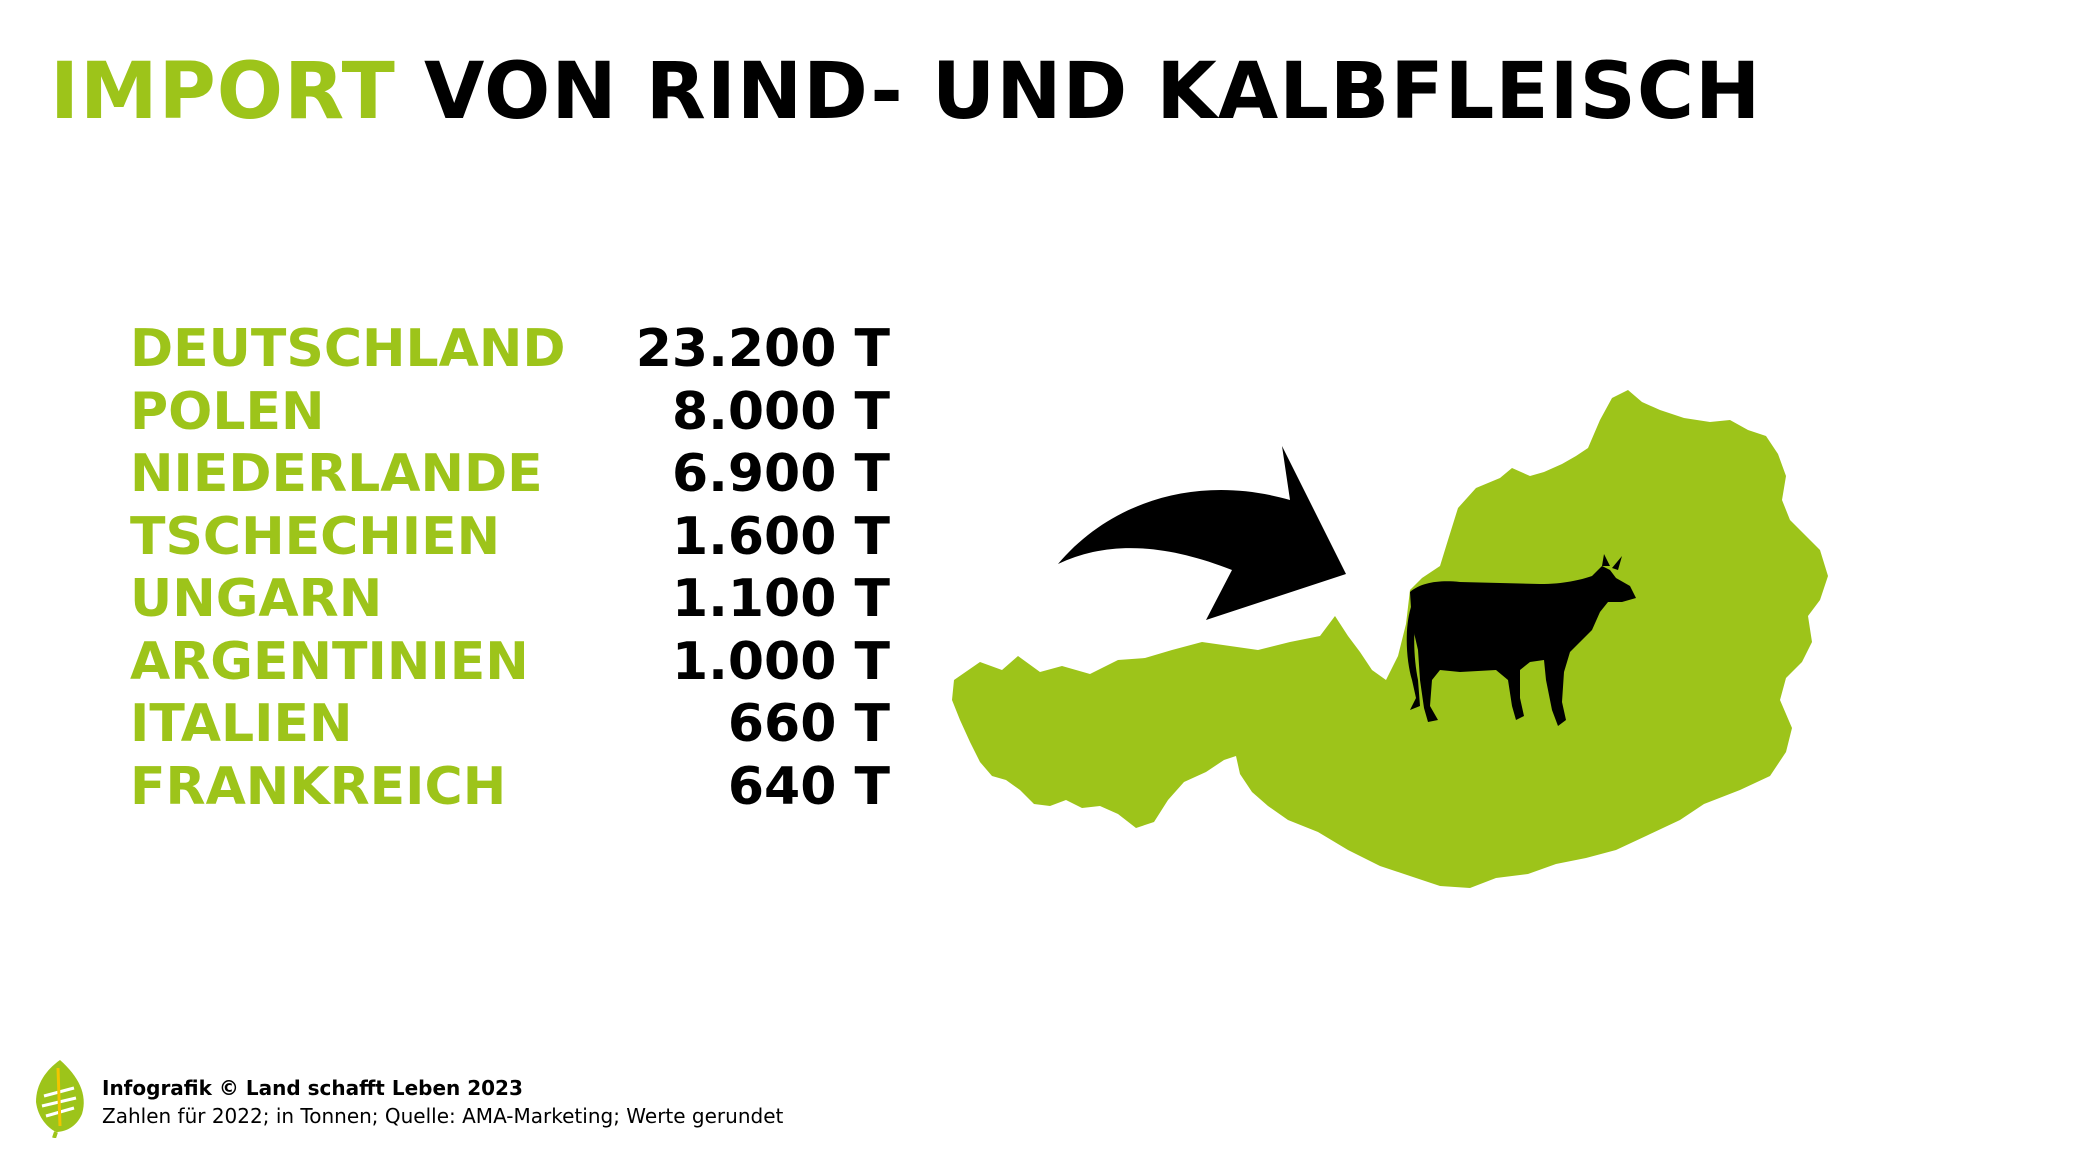  I want to click on amount-label: 8.000 T, so click(780, 411).